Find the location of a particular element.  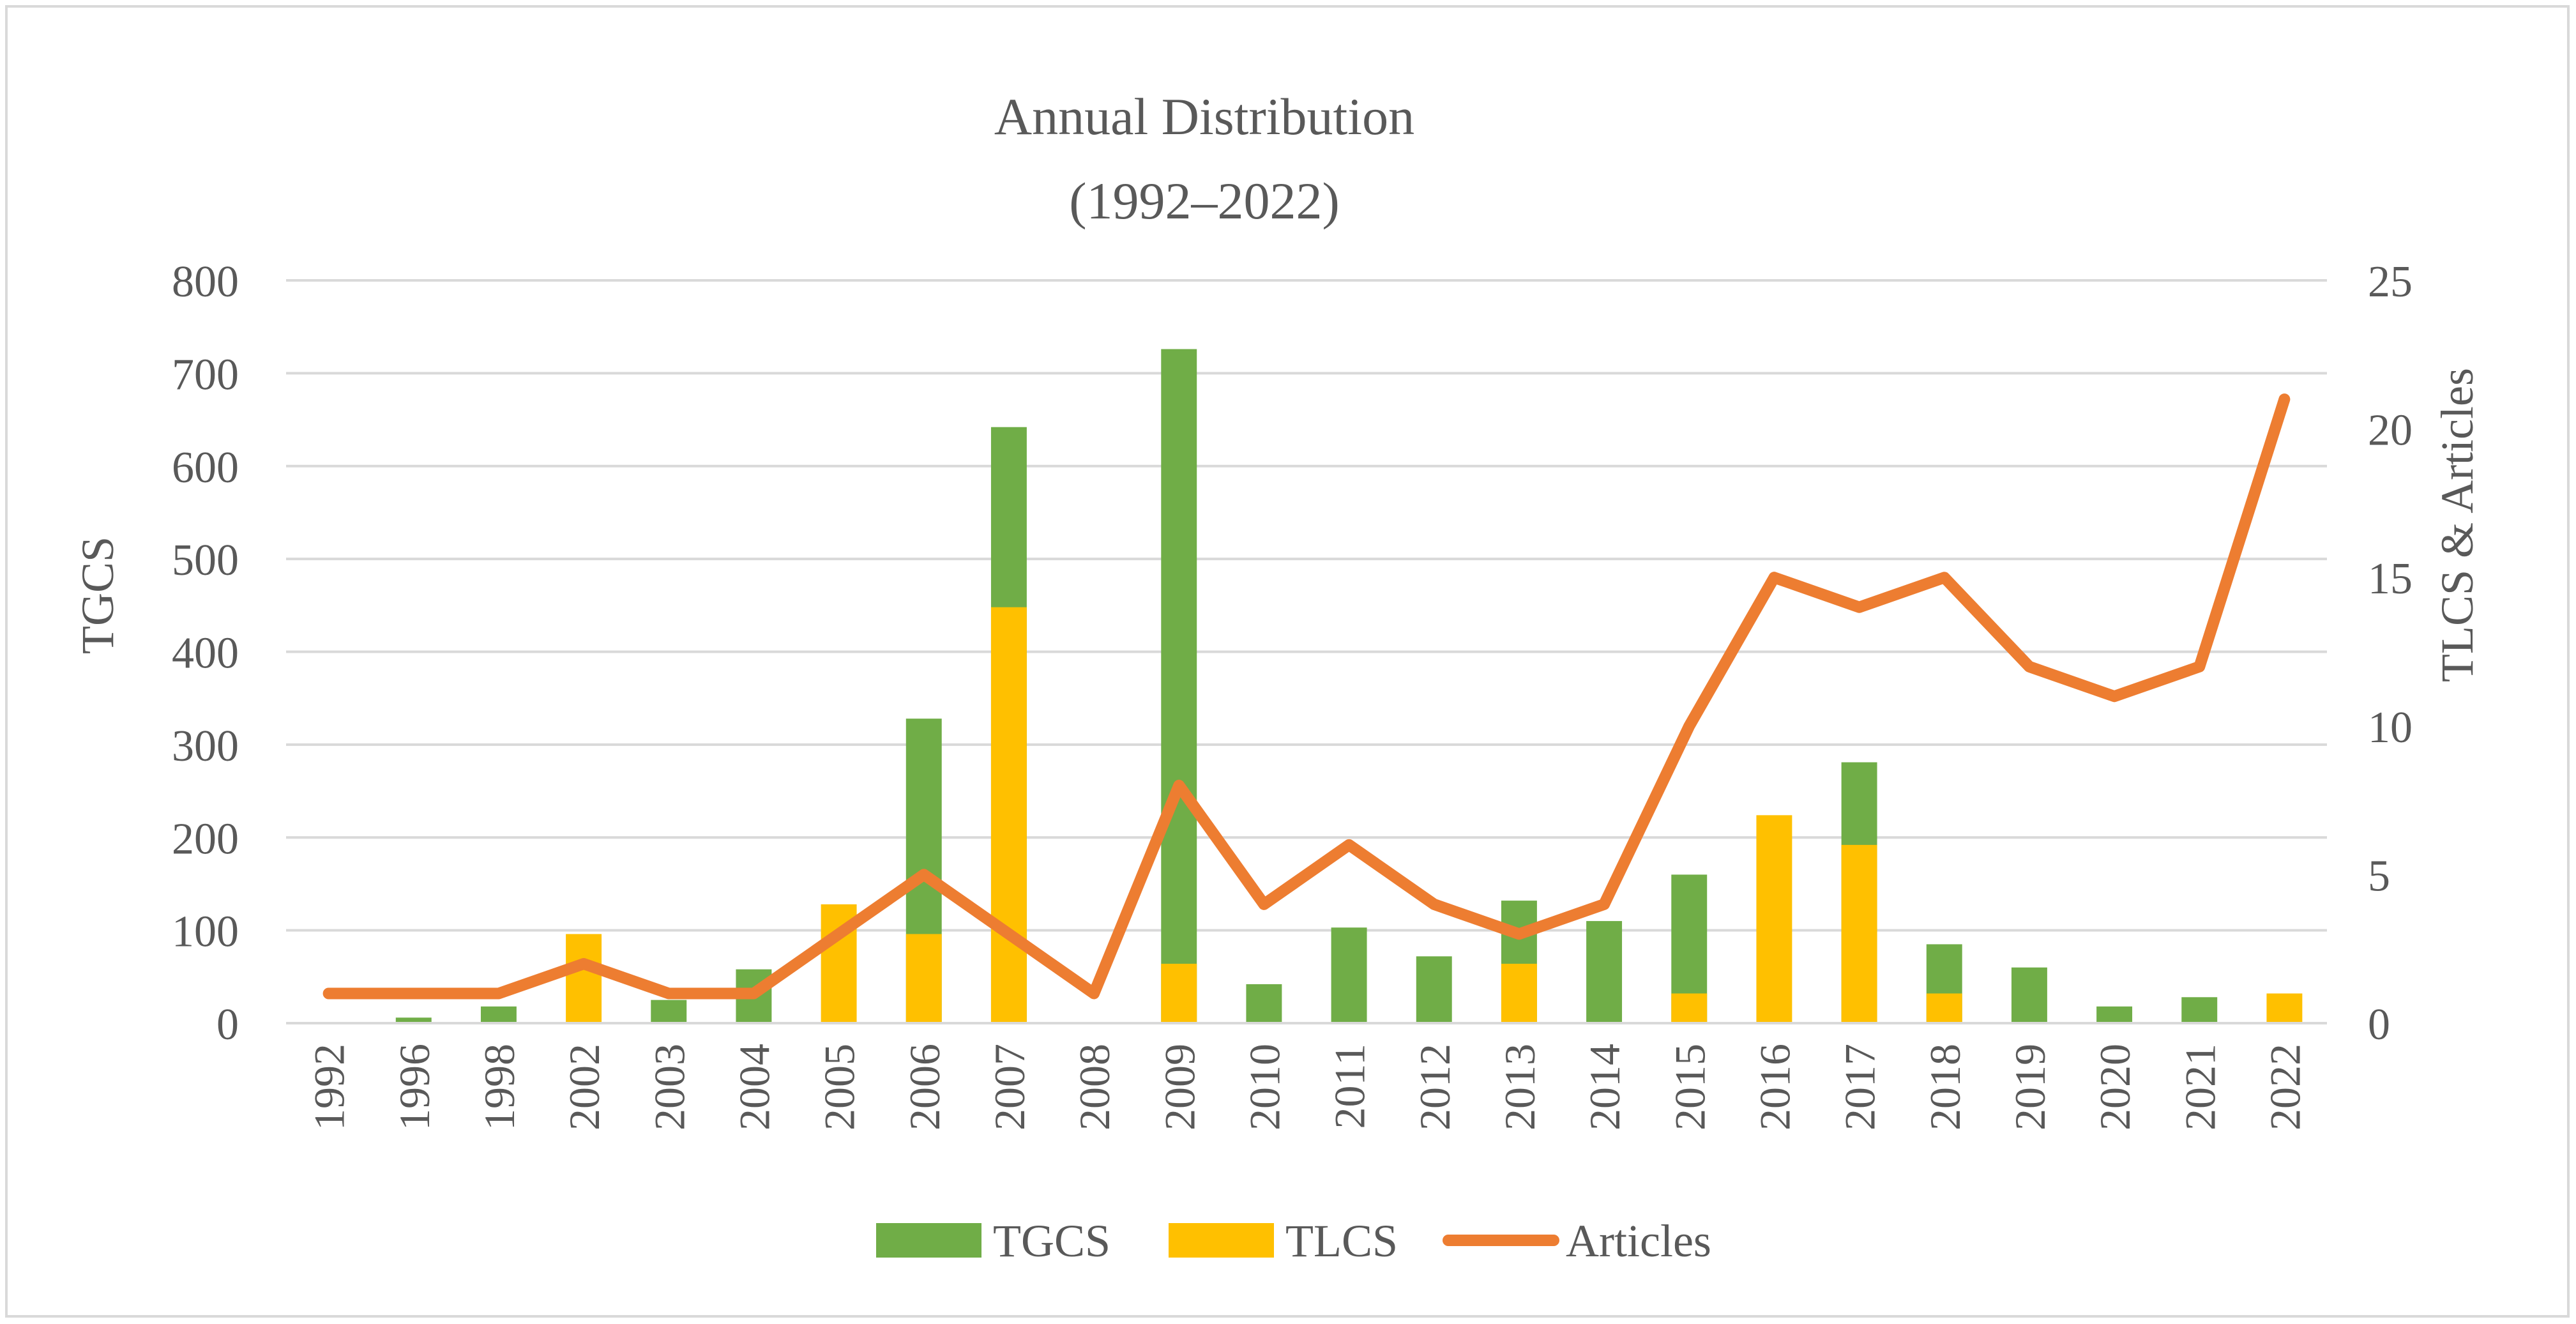

x-tick-label: 2020 is located at coordinates (2115, 1087).